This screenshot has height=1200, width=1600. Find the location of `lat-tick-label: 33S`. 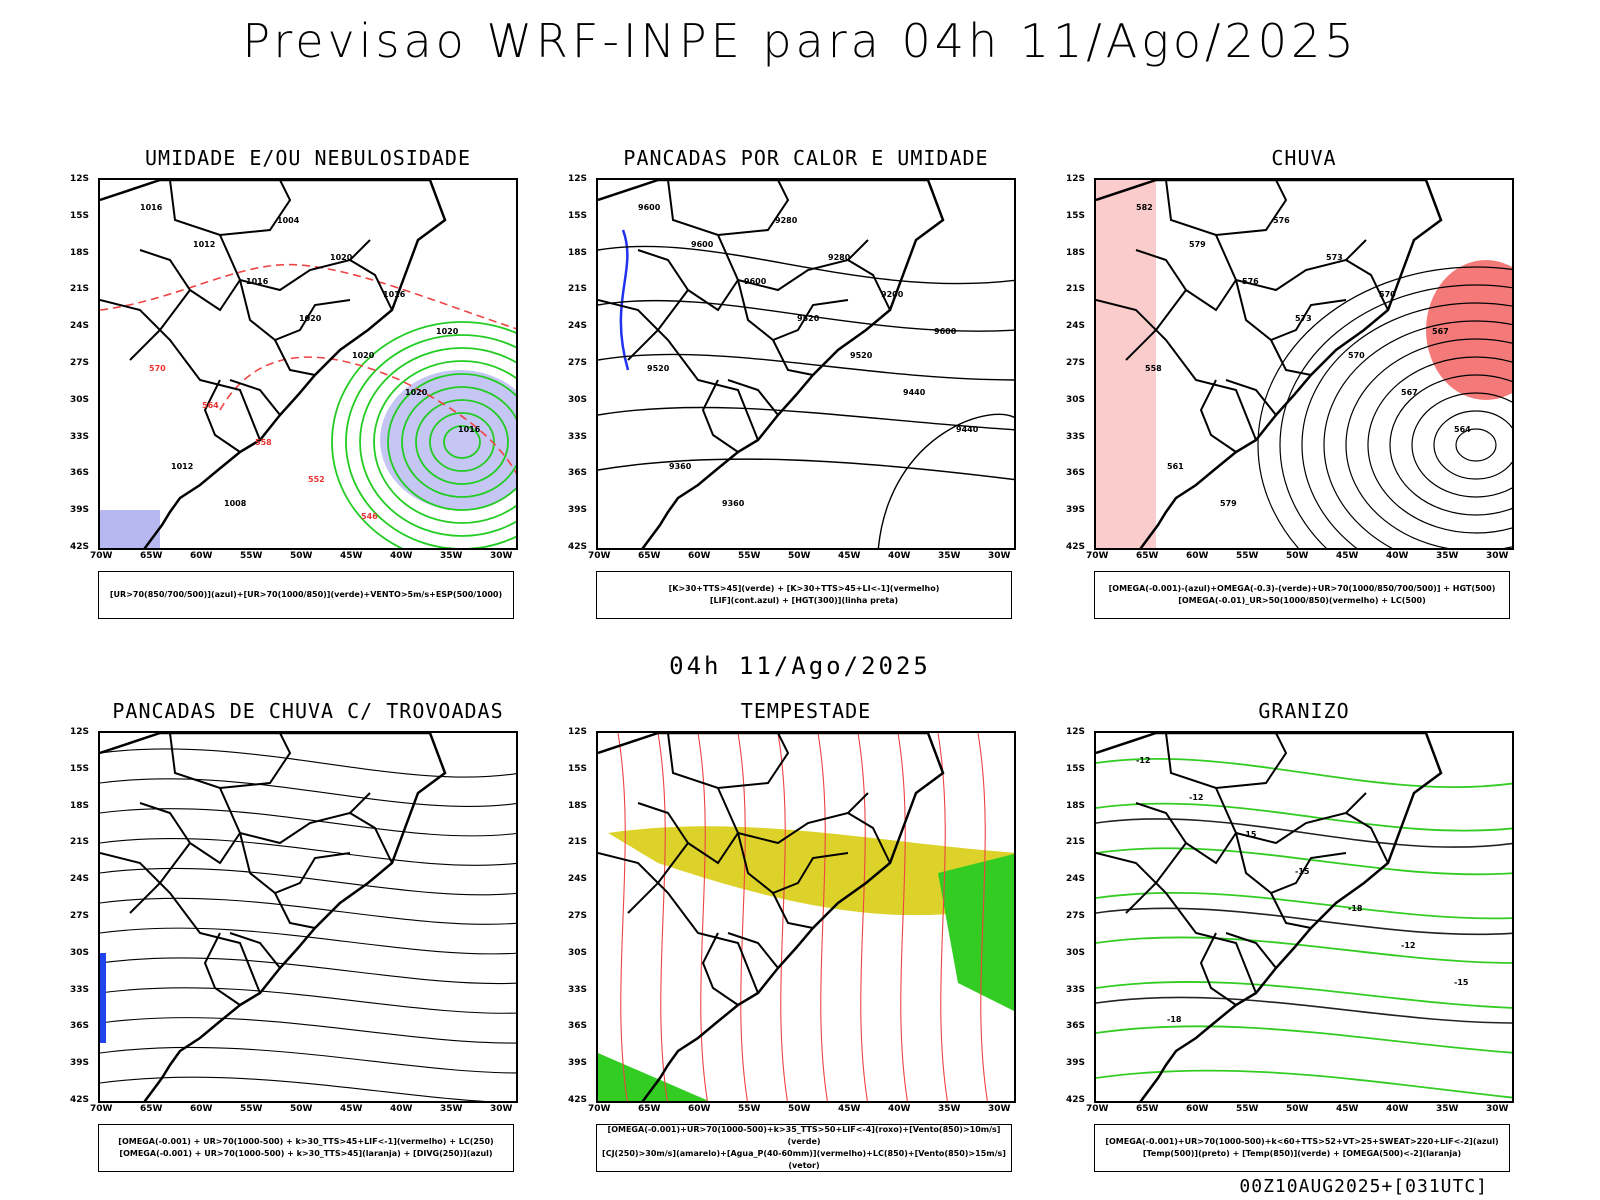

lat-tick-label: 33S is located at coordinates (1076, 436).